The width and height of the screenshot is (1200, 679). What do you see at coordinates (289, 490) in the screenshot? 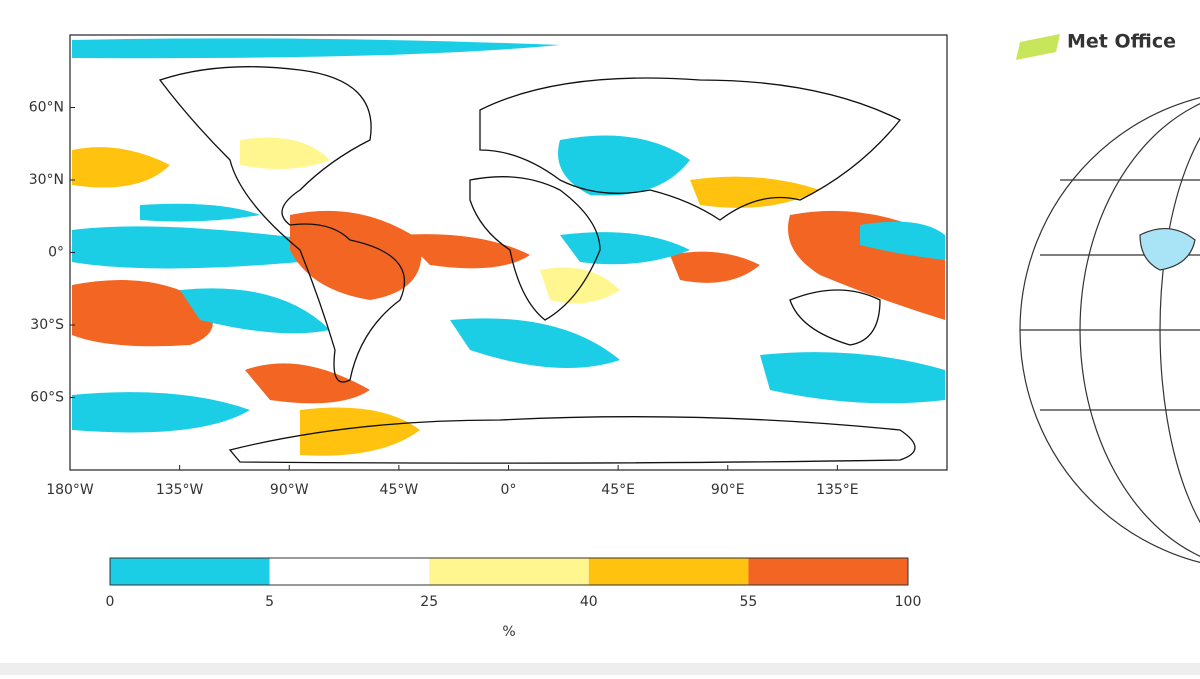
I see `x-tick-label: 90°W` at bounding box center [289, 490].